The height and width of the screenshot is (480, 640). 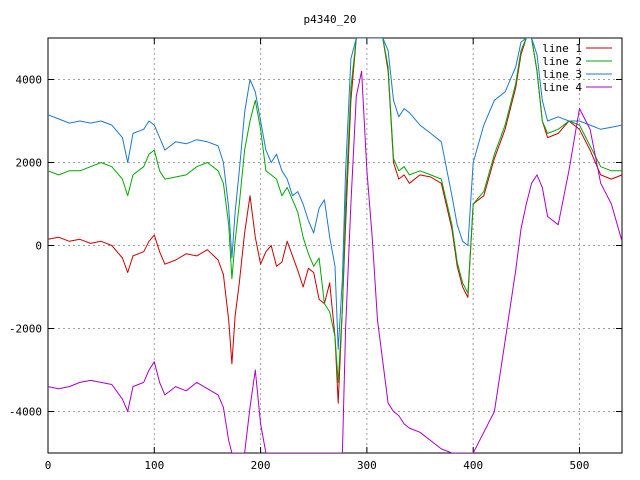 I want to click on legend-label: line 2, so click(x=562, y=61).